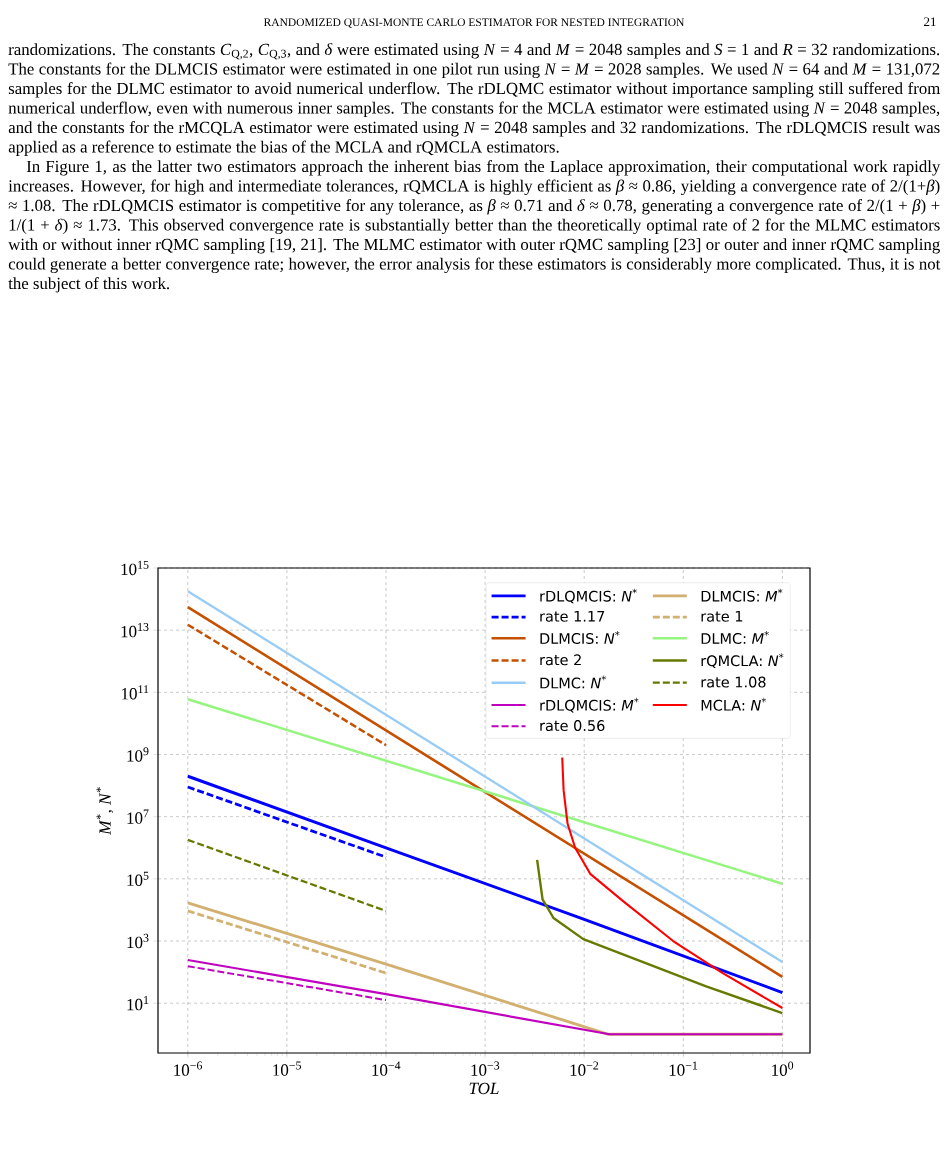  I want to click on legend-label: rDLQMCIS: N$^{*}$, so click(588, 596).